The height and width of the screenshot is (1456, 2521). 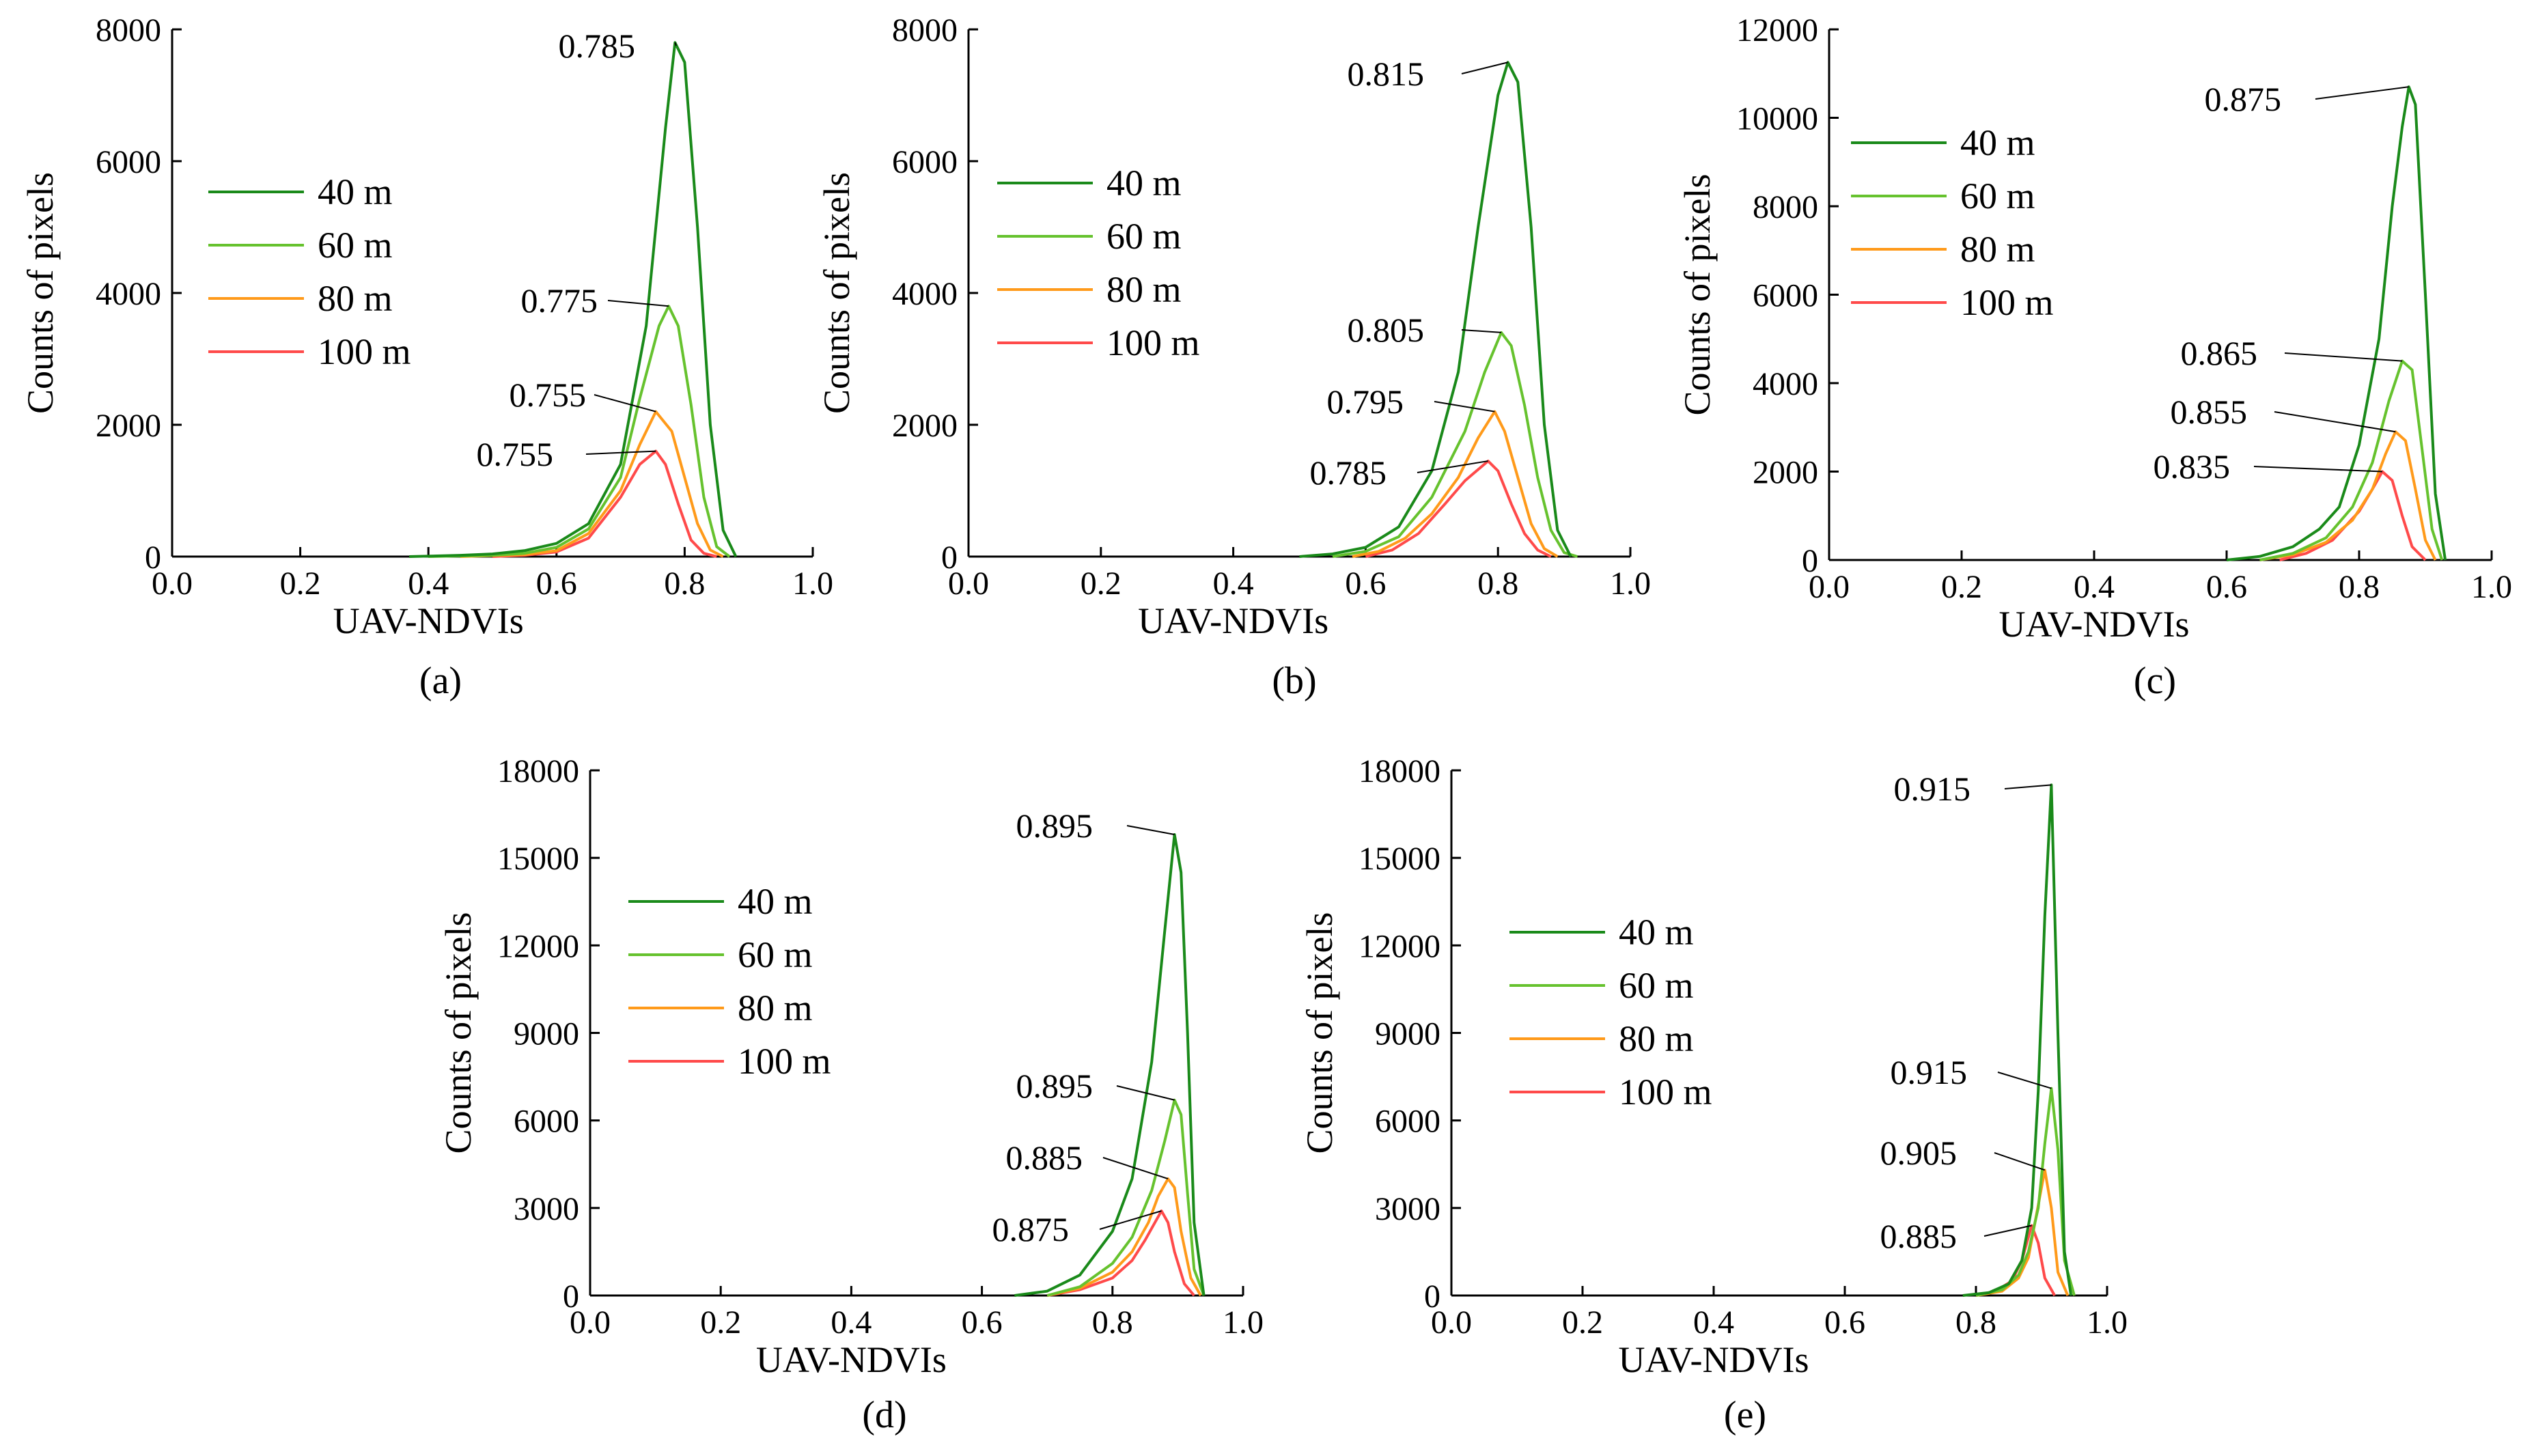 What do you see at coordinates (559, 300) in the screenshot?
I see `peak-label-60m: 0.775` at bounding box center [559, 300].